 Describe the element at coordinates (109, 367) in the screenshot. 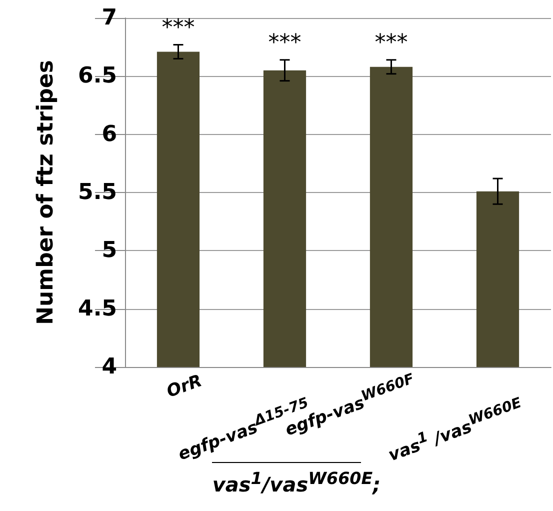

I see `y-tick-label: 4` at that location.